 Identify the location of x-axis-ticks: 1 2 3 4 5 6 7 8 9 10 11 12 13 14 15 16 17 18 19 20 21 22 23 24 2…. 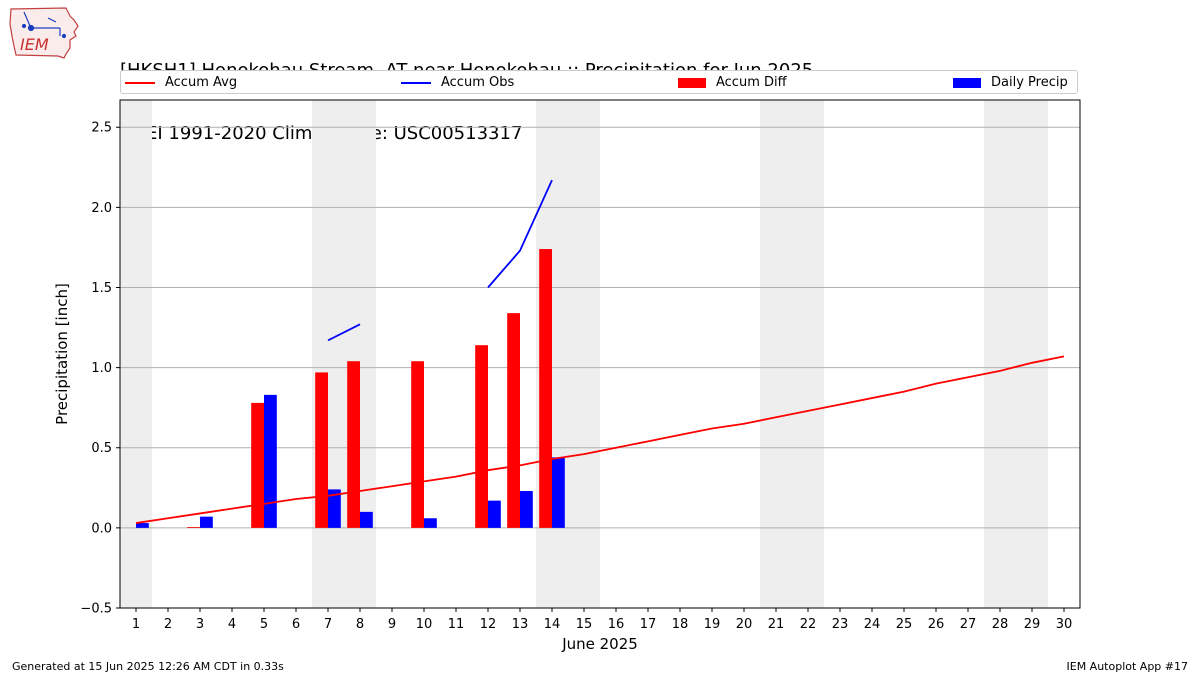
(602, 620).